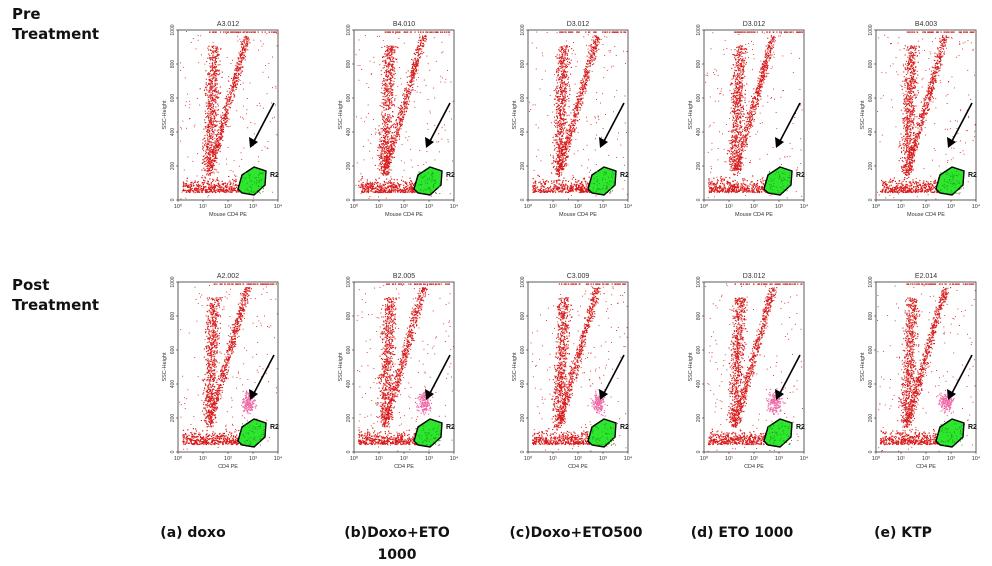 This screenshot has width=992, height=566. I want to click on panel-header: C3.009, so click(578, 276).